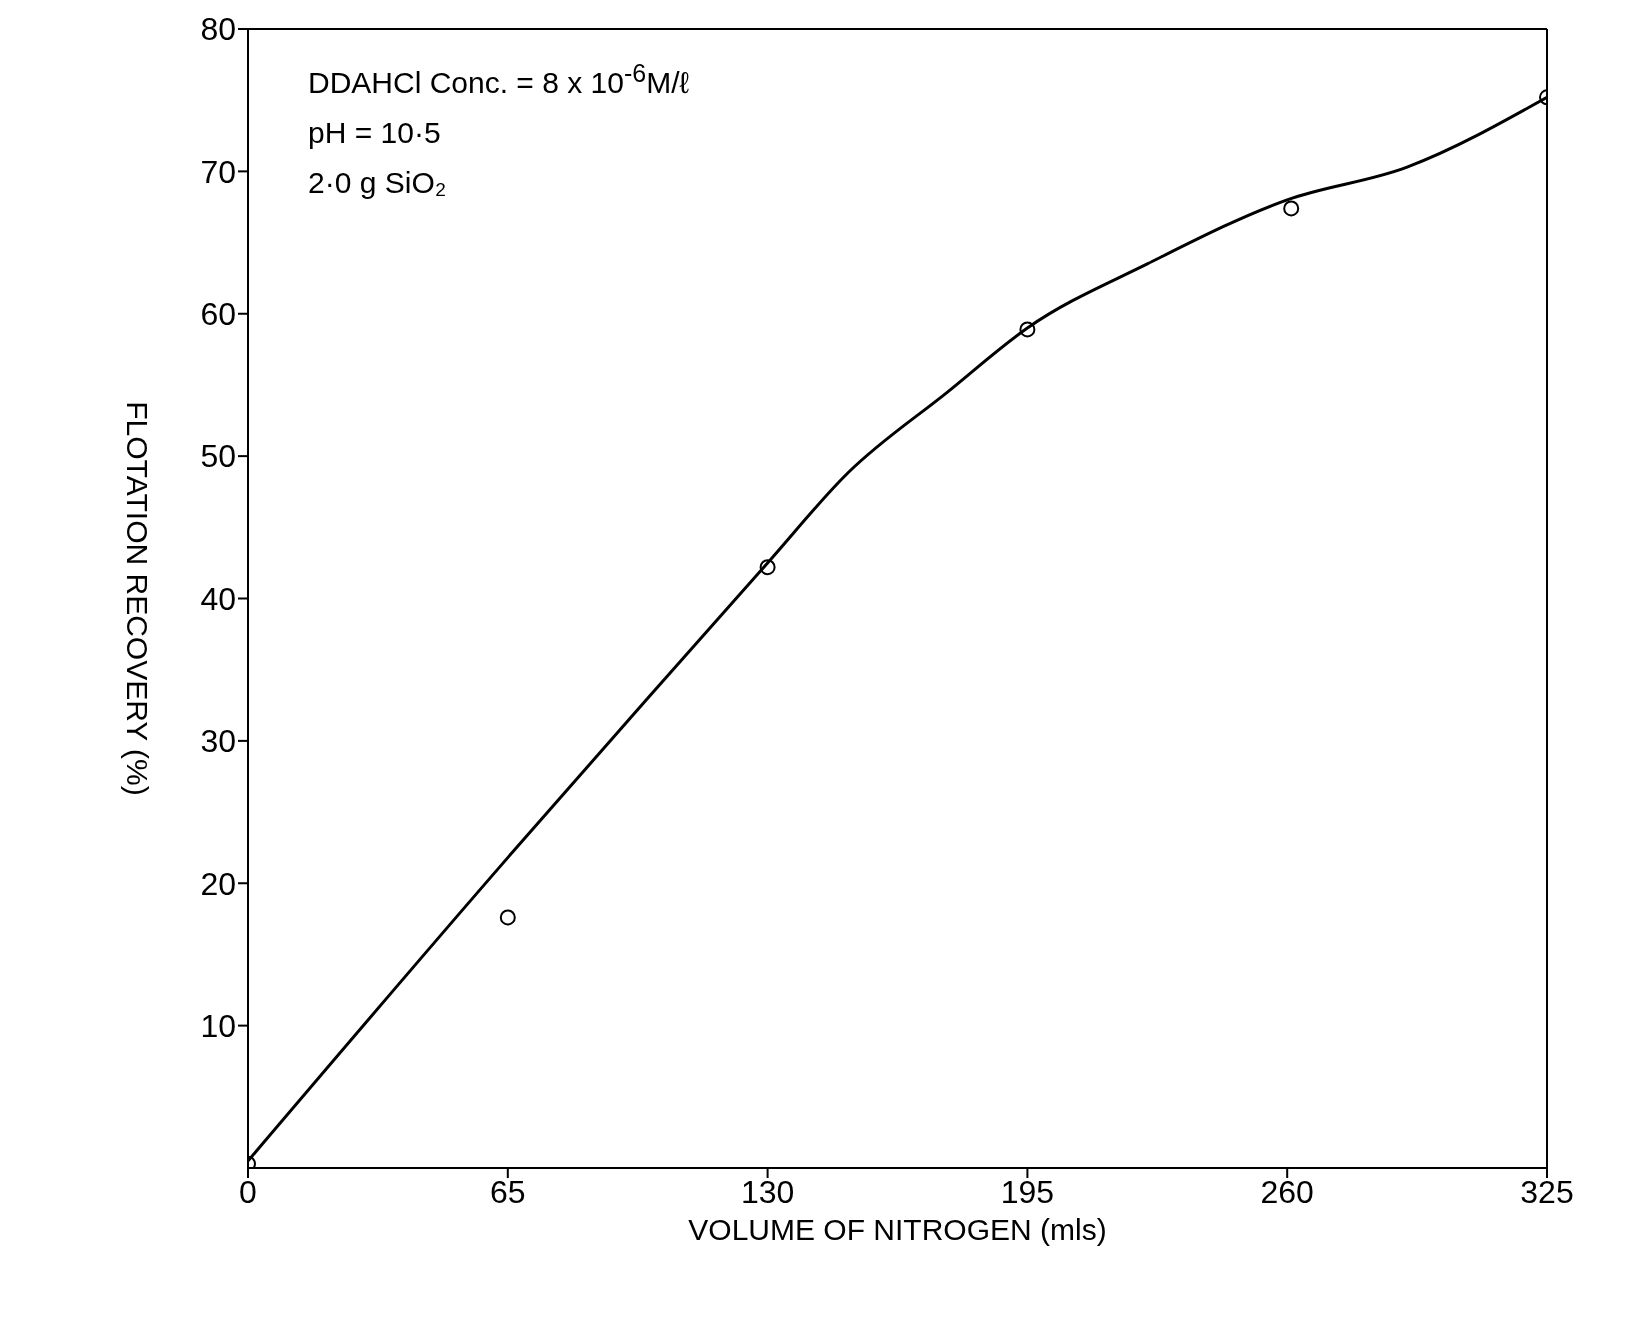  What do you see at coordinates (218, 29) in the screenshot?
I see `y-tick-label: 80` at bounding box center [218, 29].